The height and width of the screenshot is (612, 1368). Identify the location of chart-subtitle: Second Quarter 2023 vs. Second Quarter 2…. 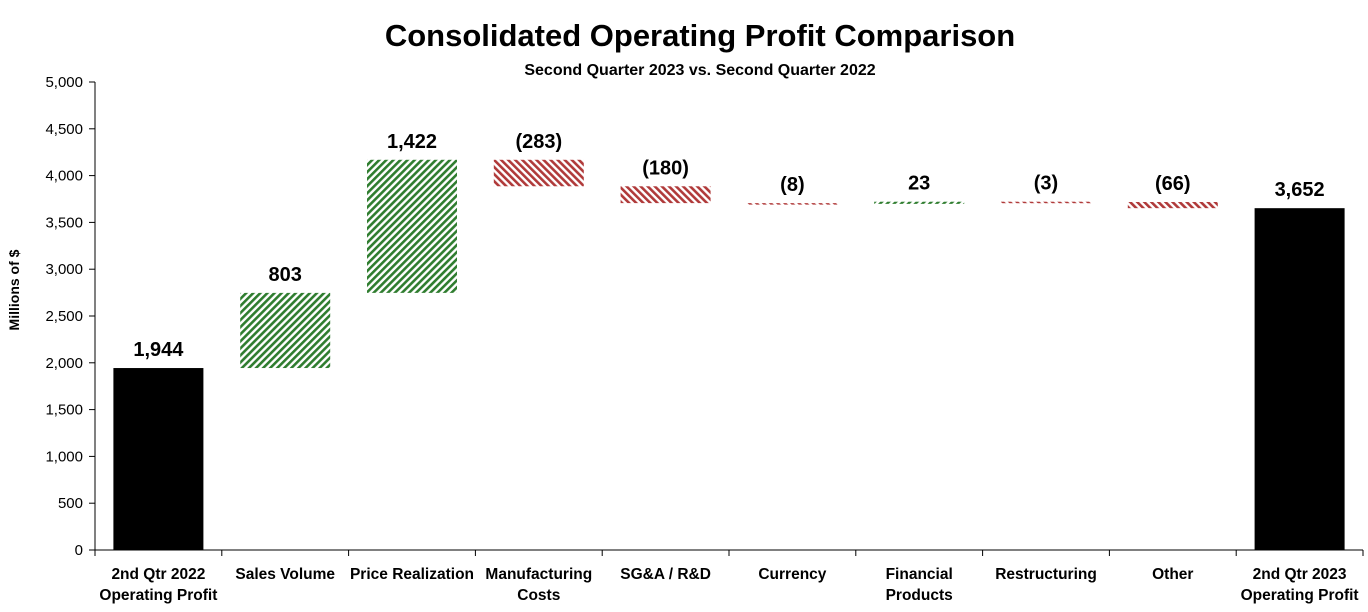
(699, 70).